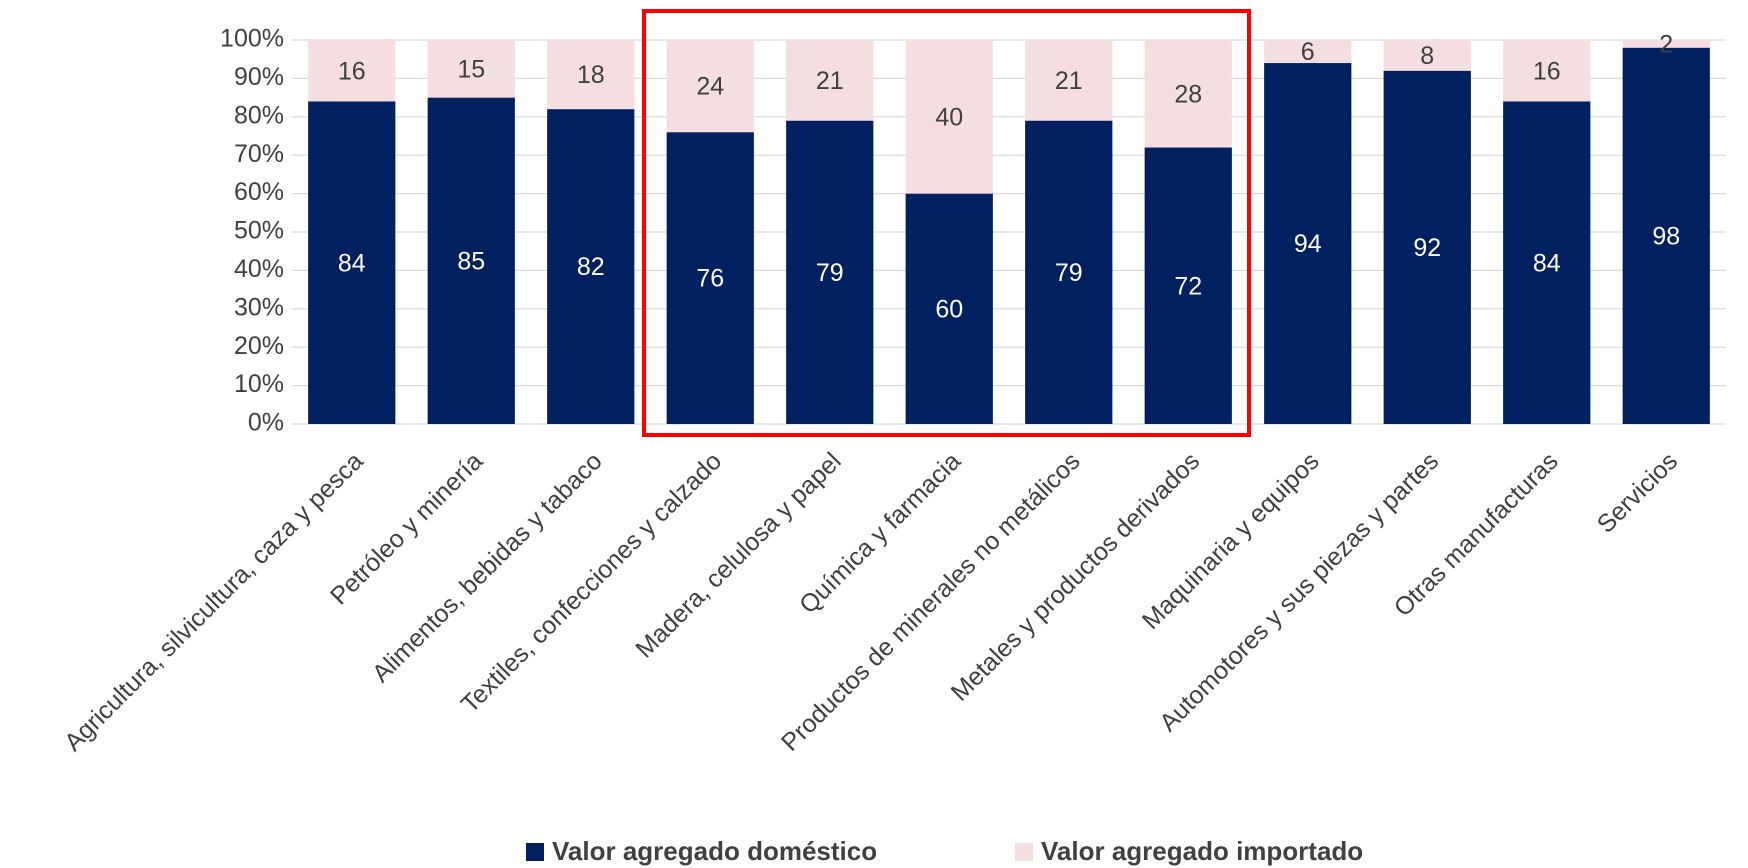 Image resolution: width=1748 pixels, height=868 pixels. I want to click on data-label: 98, so click(1666, 236).